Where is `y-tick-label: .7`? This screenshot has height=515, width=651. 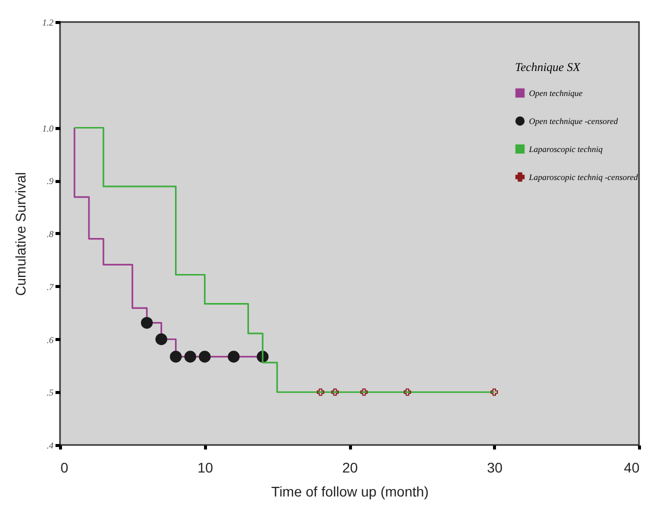
y-tick-label: .7 is located at coordinates (50, 287).